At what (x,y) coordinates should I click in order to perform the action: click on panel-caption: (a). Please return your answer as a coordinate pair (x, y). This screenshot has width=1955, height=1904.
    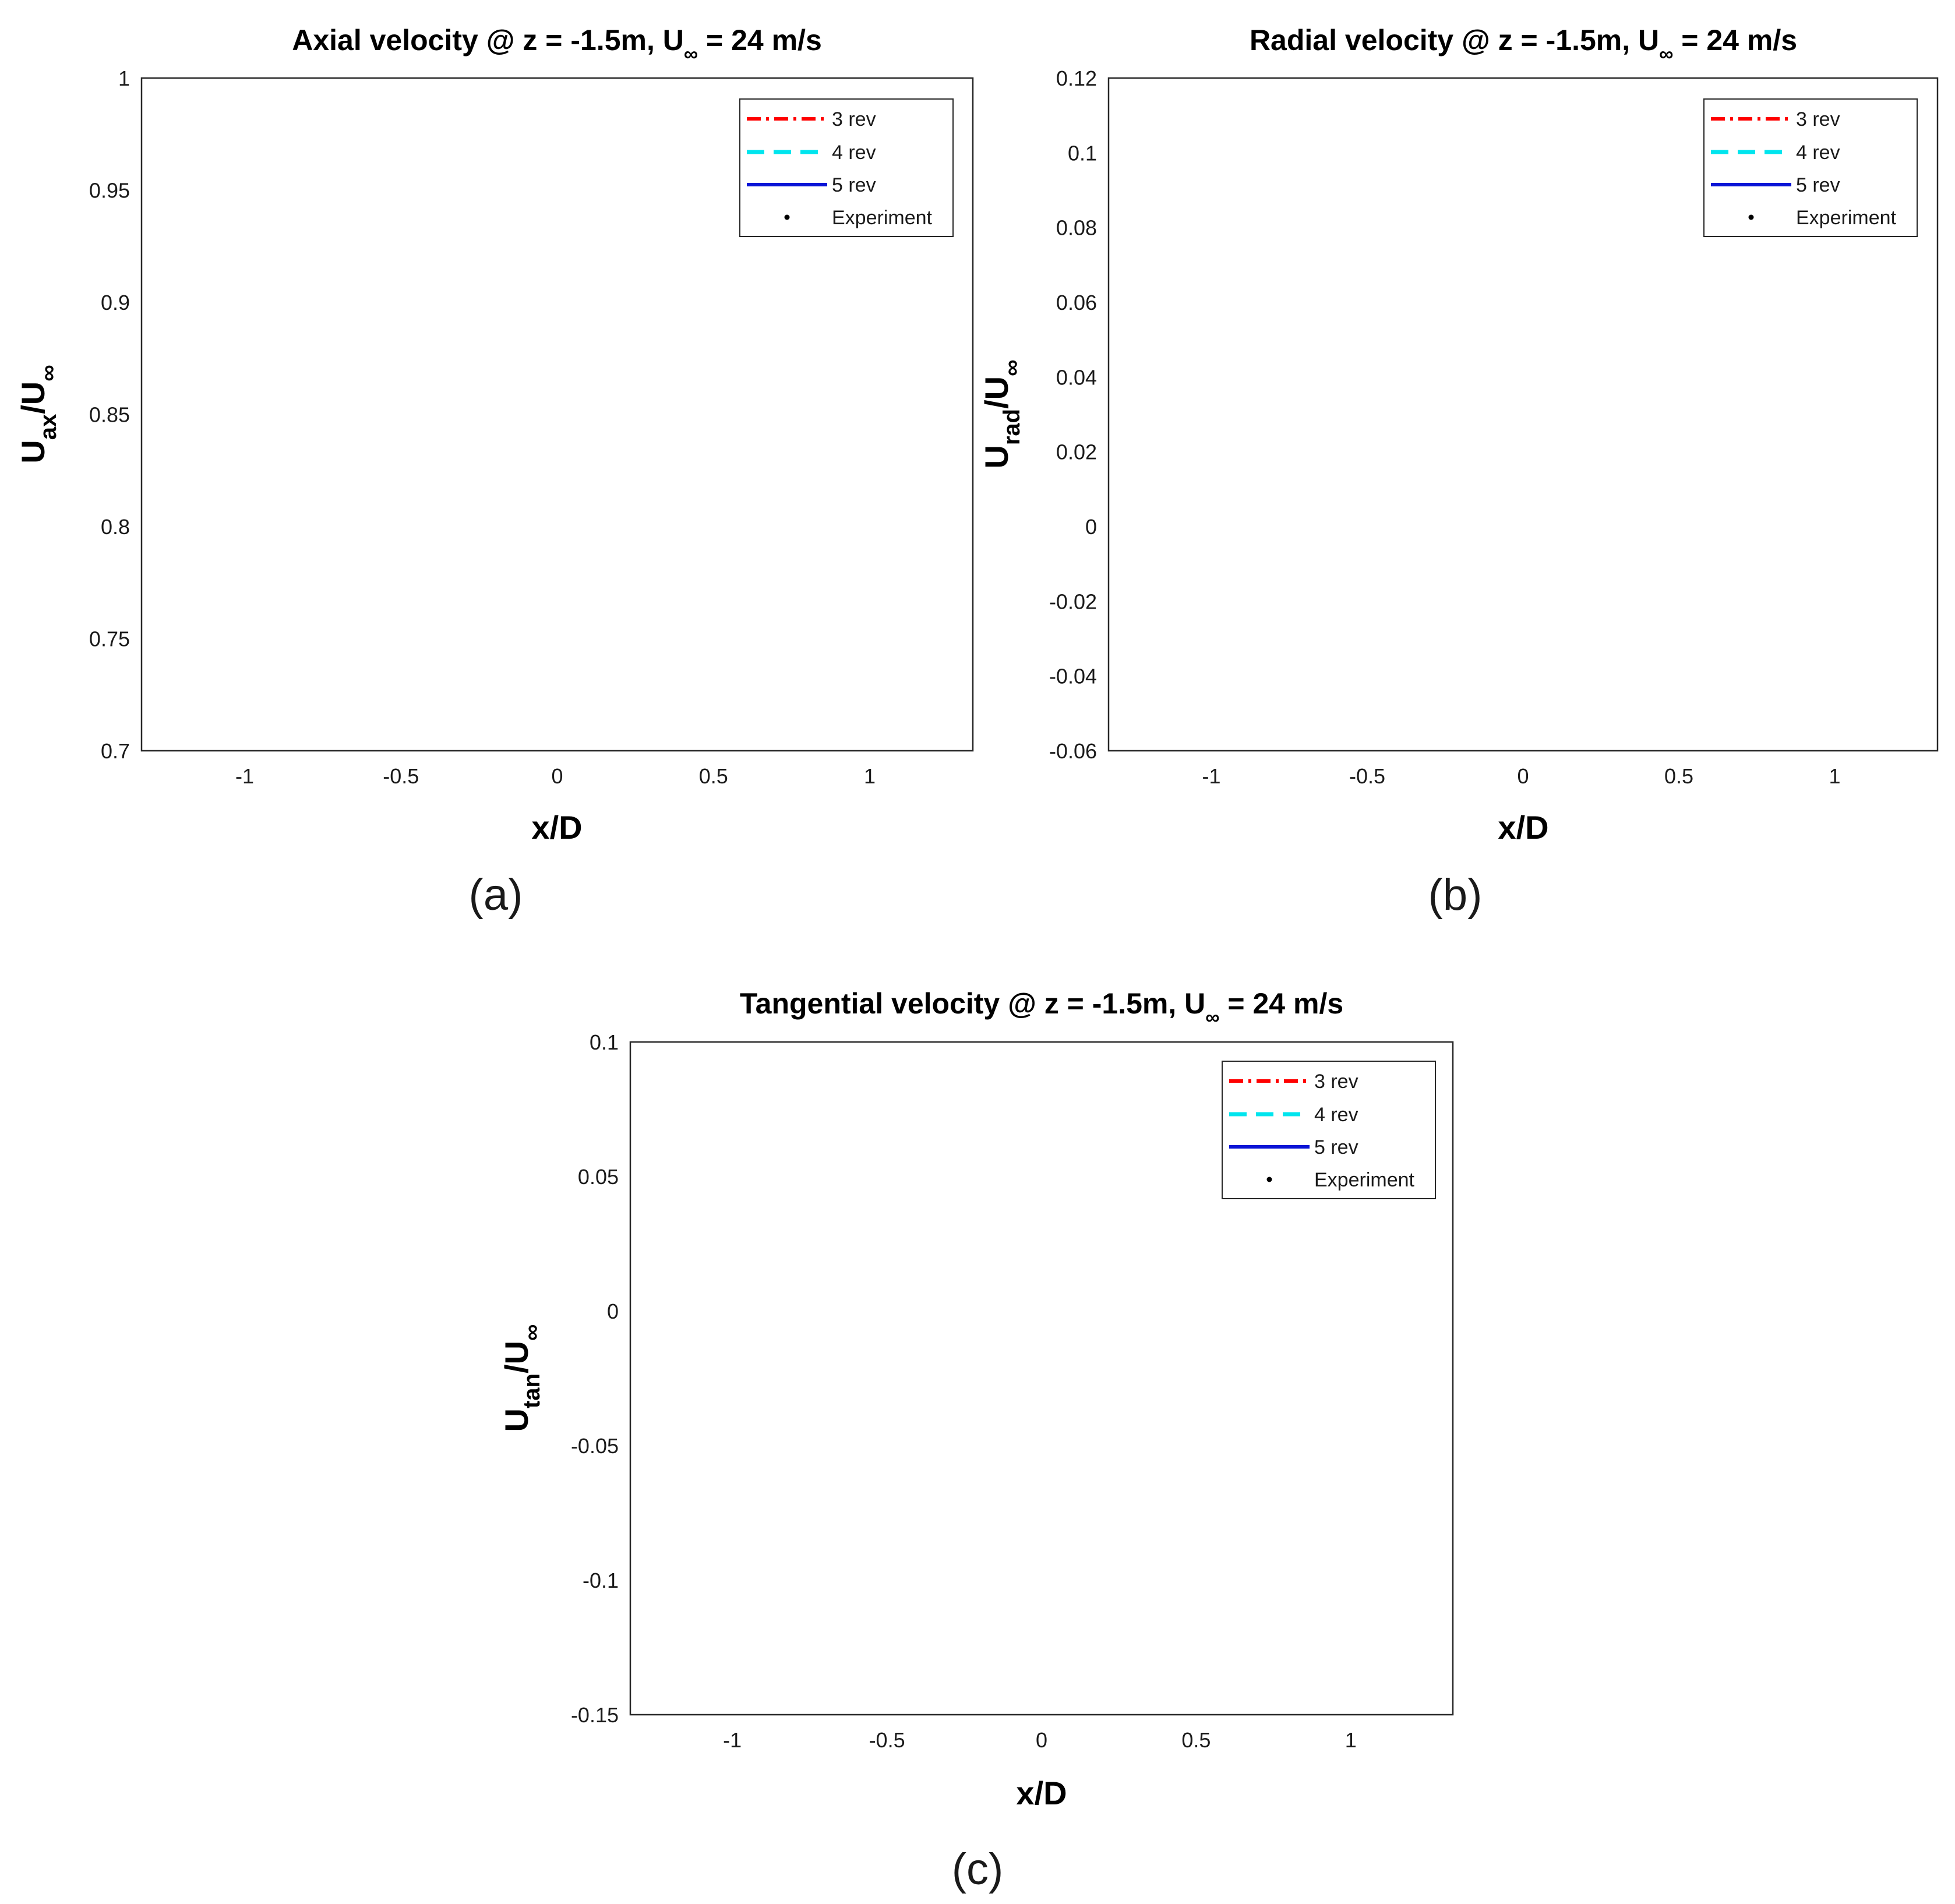
    Looking at the image, I should click on (496, 895).